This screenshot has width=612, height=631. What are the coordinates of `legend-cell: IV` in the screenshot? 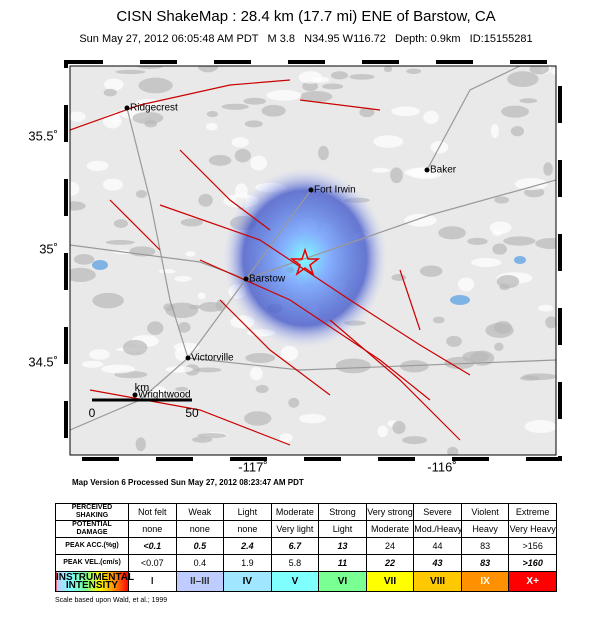 It's located at (247, 581).